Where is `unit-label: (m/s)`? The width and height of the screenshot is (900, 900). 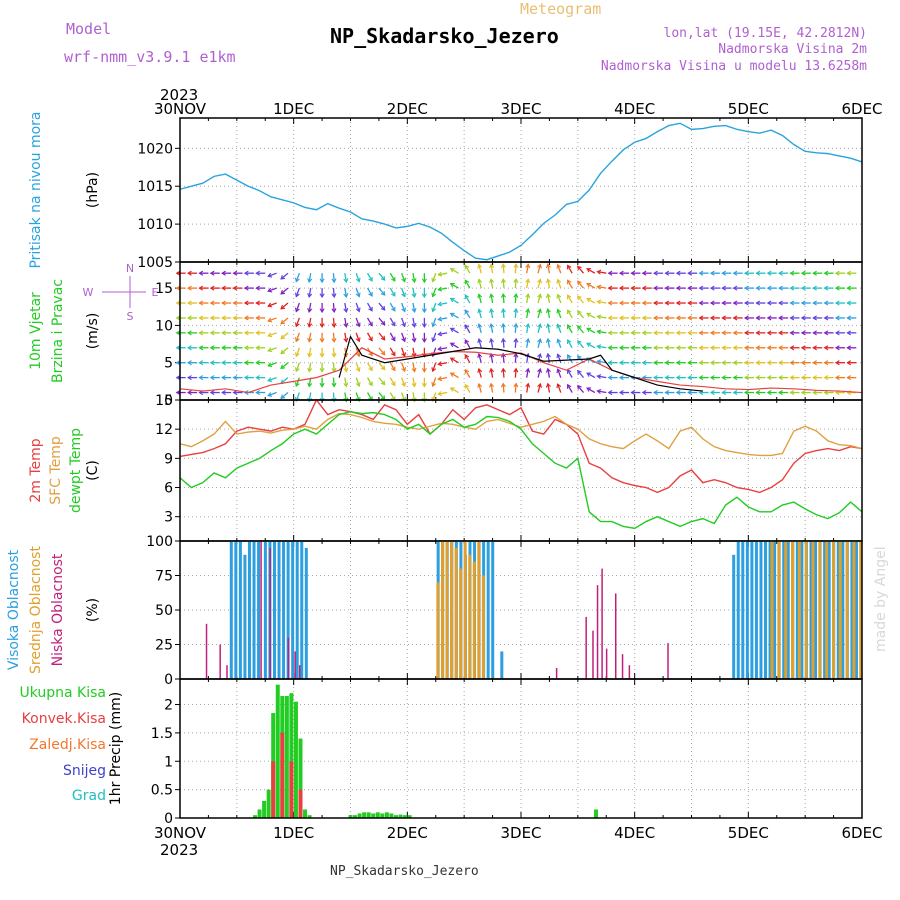 unit-label: (m/s) is located at coordinates (93, 331).